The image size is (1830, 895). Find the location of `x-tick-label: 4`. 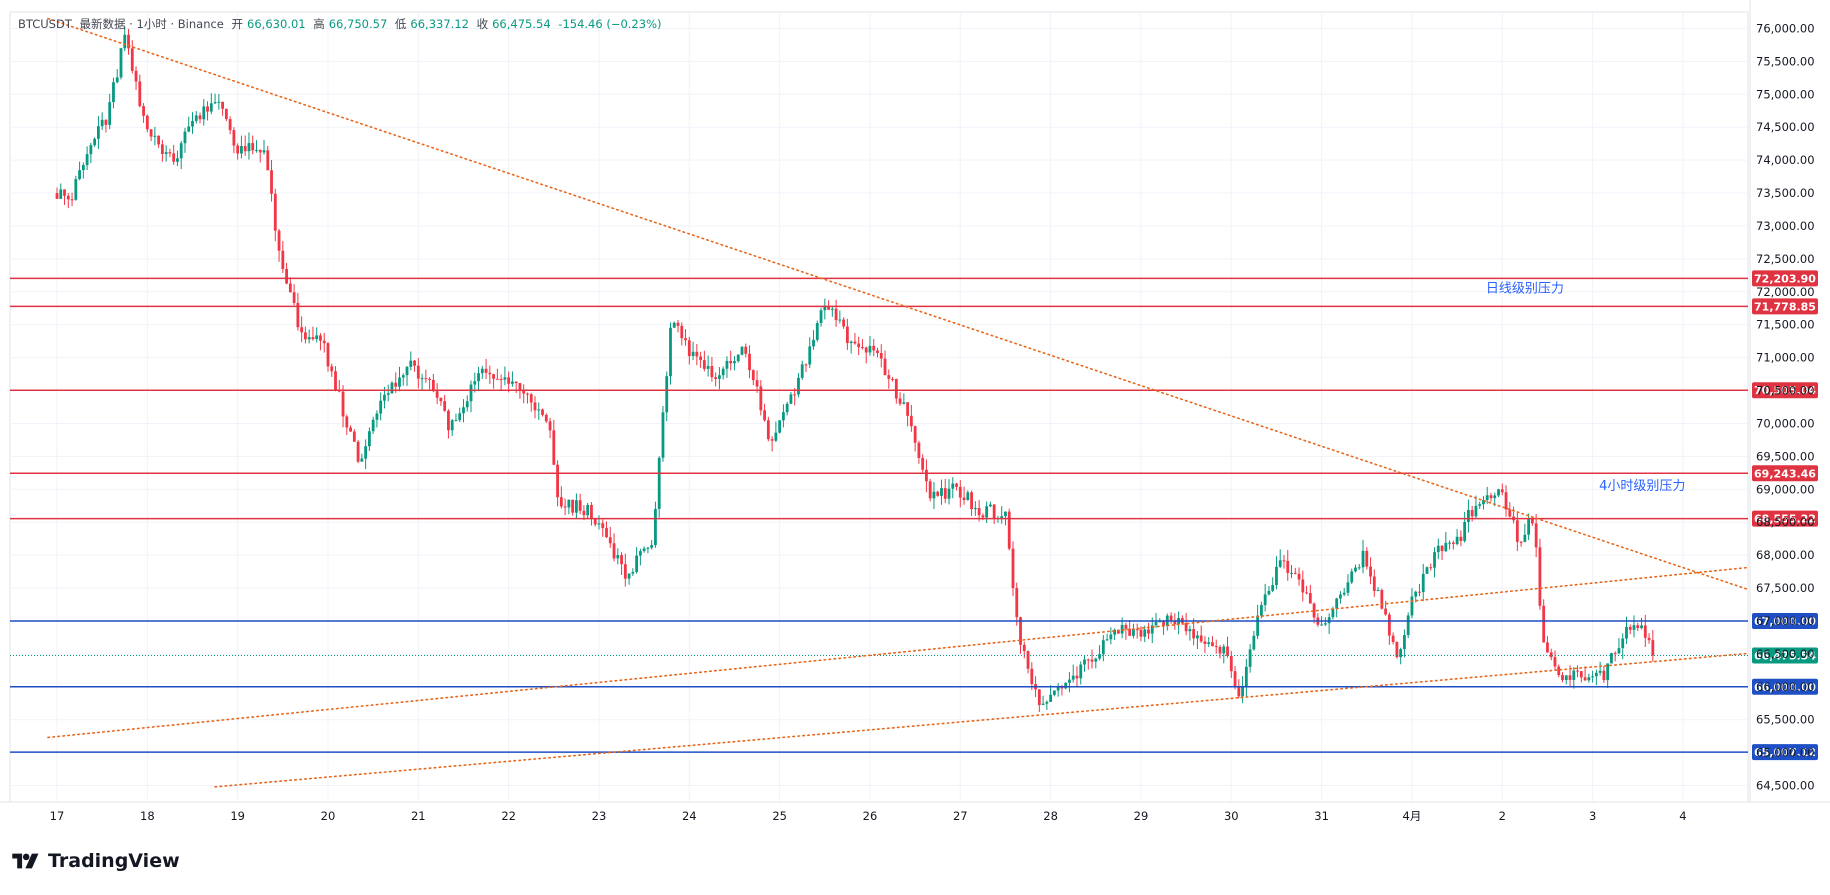

x-tick-label: 4 is located at coordinates (1682, 816).